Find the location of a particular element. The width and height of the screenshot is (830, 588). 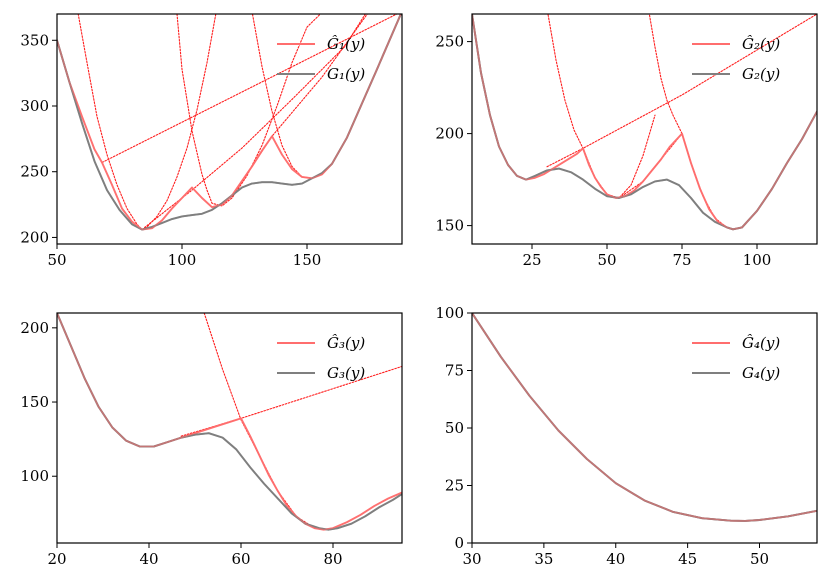

x-tick-label: 60 is located at coordinates (240, 559).